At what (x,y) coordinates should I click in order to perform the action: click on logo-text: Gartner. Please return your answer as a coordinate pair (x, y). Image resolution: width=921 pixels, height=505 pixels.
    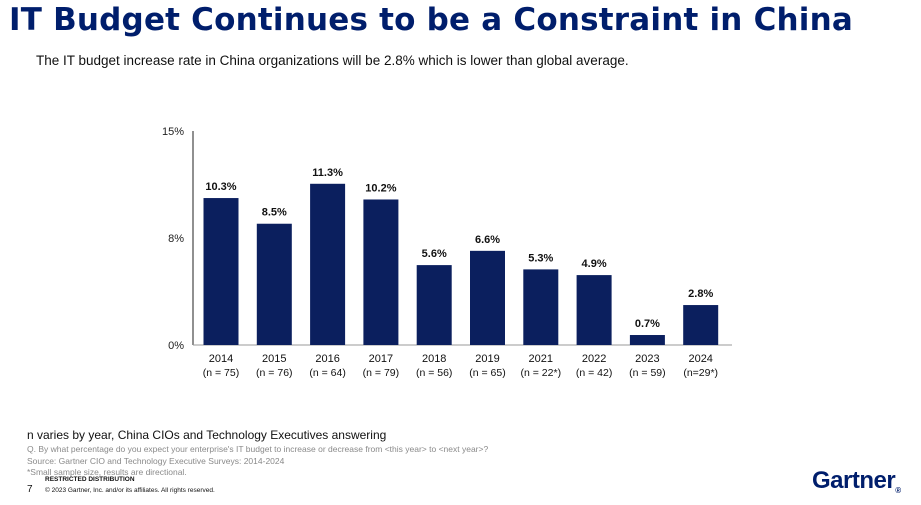
    Looking at the image, I should click on (854, 480).